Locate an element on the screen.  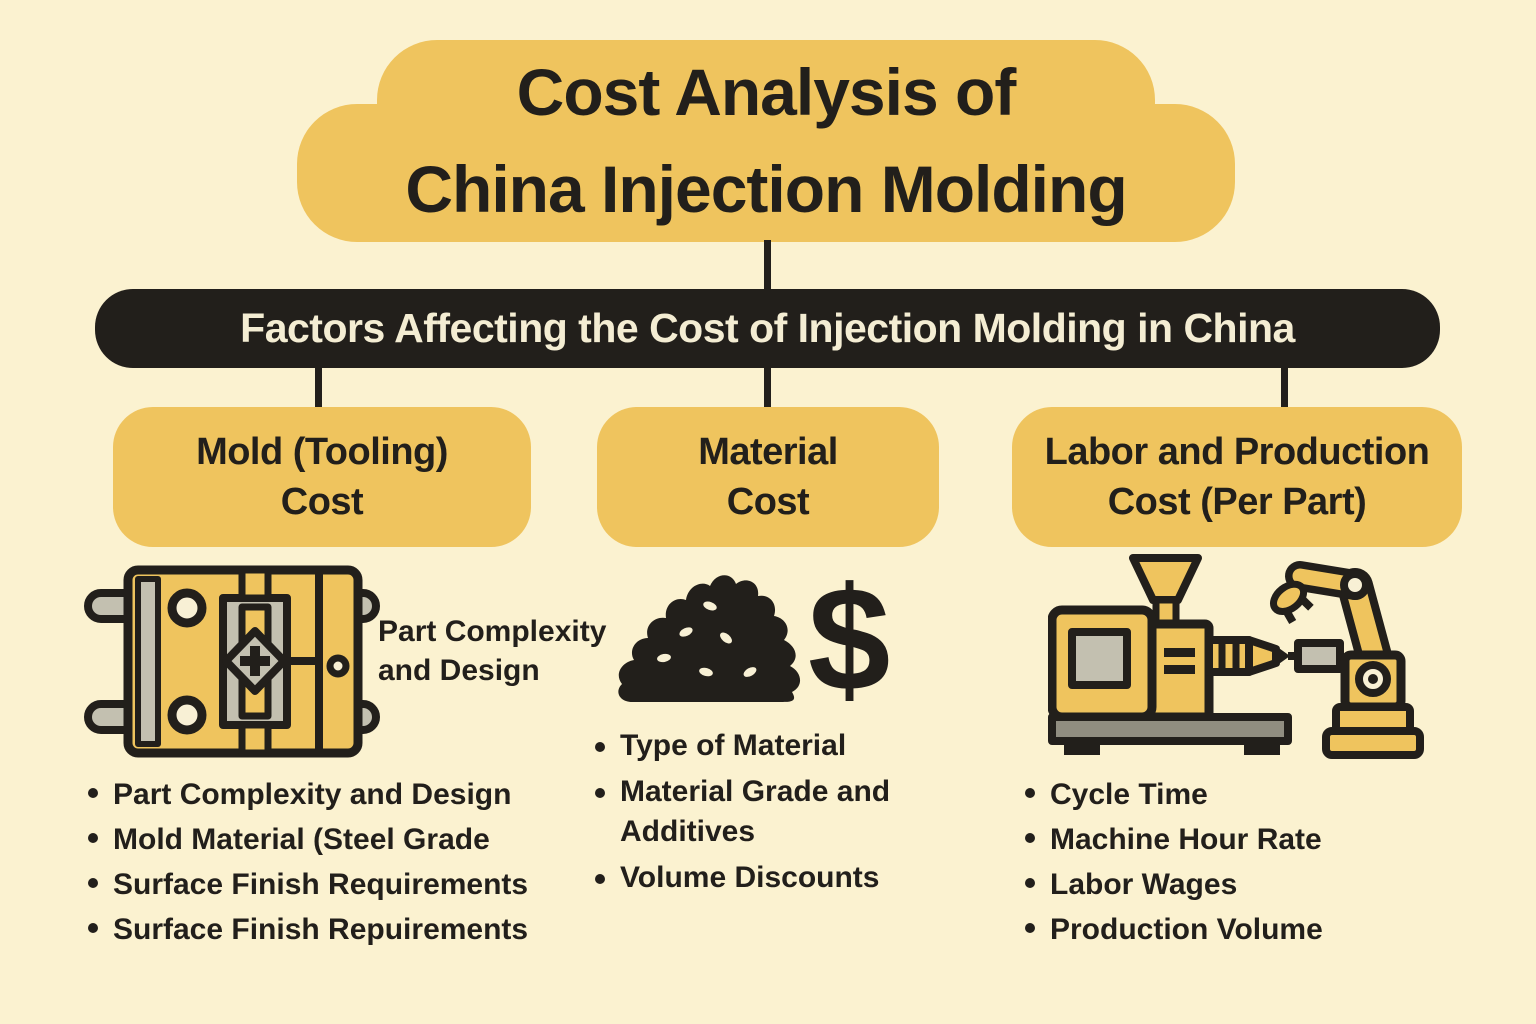
list-item: Part Complexity and Design is located at coordinates (333, 794).